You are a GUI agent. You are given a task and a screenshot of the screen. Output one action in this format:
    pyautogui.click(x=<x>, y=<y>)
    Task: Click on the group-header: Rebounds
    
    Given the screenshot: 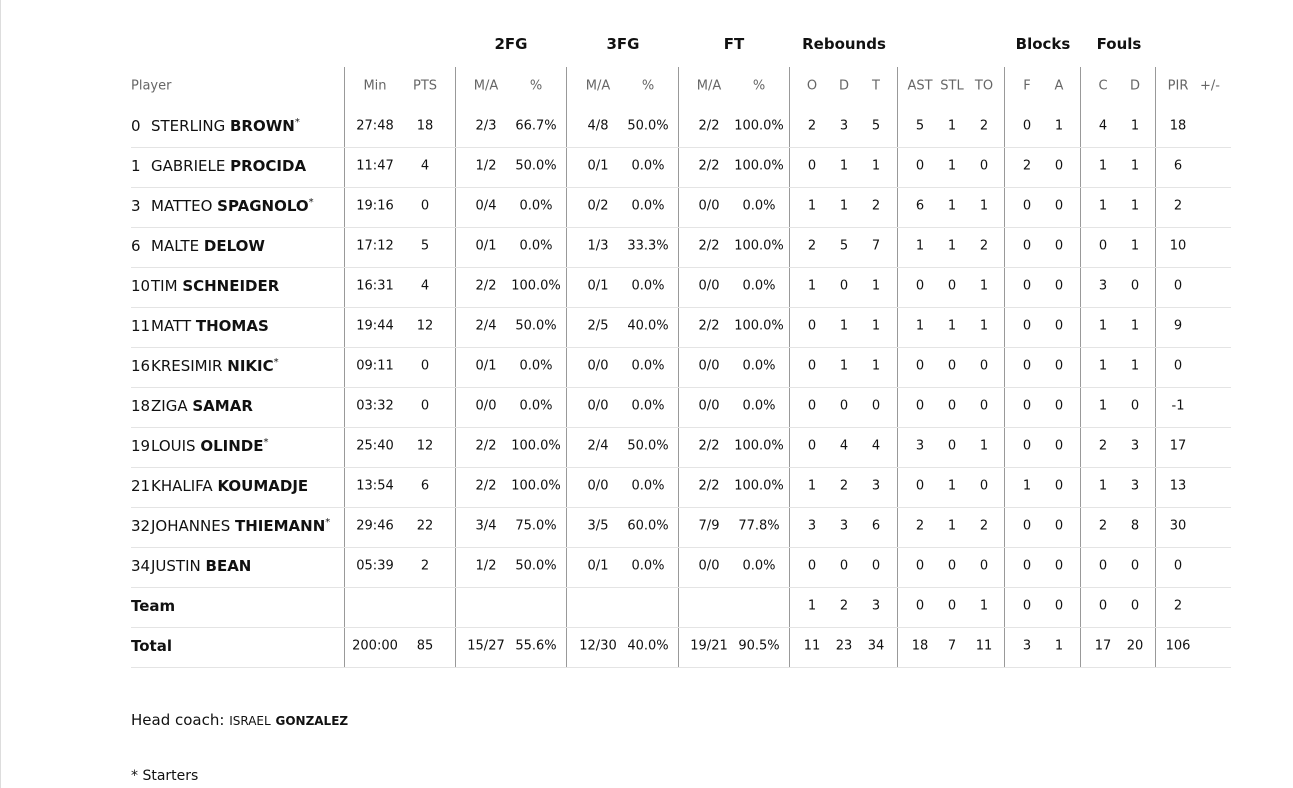 What is the action you would take?
    pyautogui.click(x=844, y=44)
    